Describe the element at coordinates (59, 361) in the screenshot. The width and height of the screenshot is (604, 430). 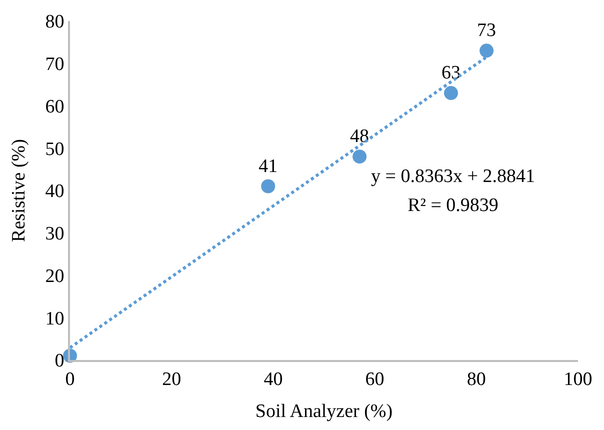
I see `y-tick-label: 0` at that location.